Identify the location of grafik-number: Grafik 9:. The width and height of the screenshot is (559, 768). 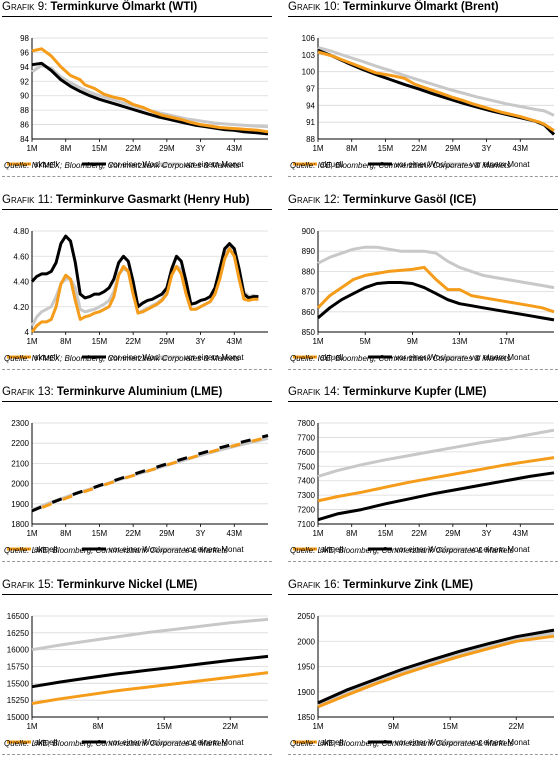
(25, 7).